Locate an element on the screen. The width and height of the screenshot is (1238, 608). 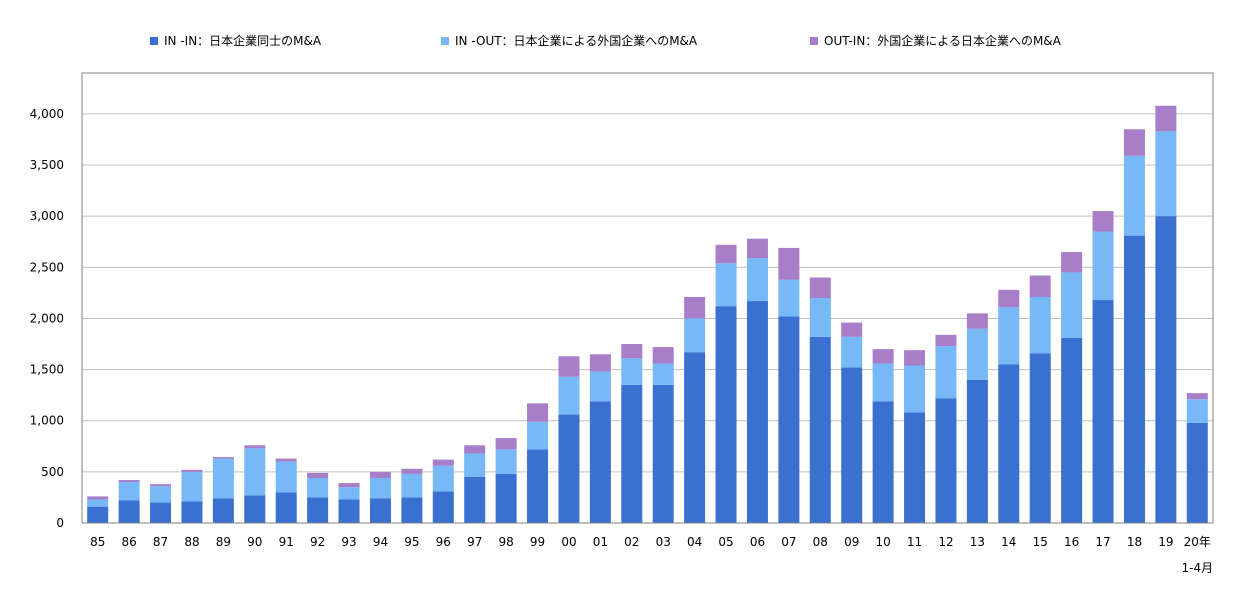
x-tick-label: 05 is located at coordinates (725, 542).